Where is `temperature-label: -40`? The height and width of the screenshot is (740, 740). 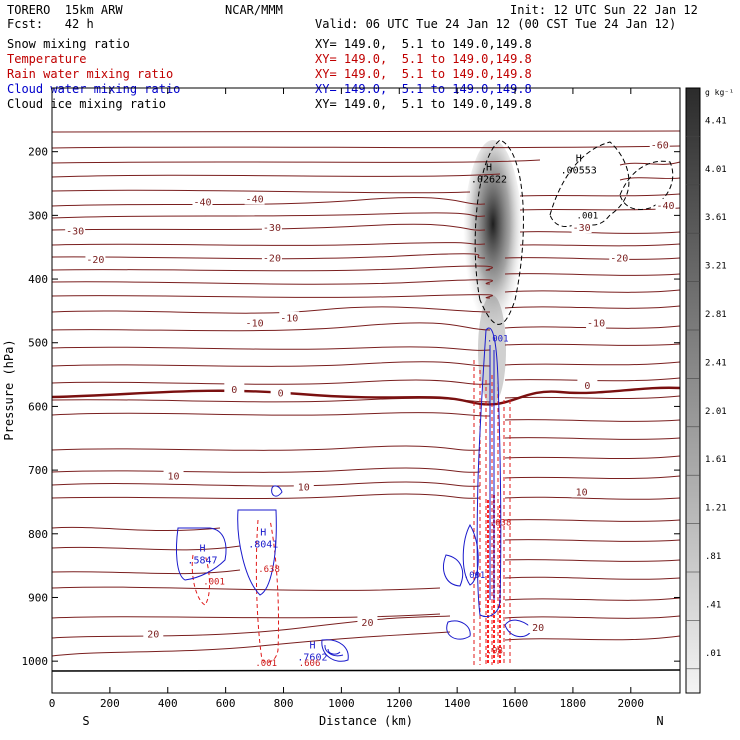
temperature-label: -40 is located at coordinates (255, 199).